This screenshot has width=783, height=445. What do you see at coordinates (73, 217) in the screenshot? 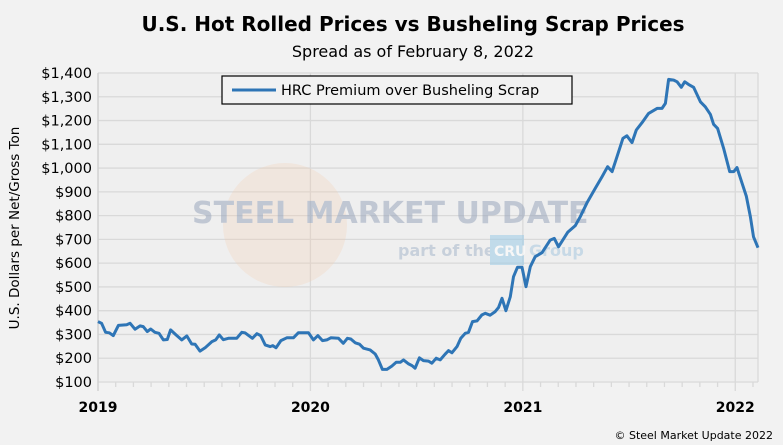
I see `y-tick-label: $800` at bounding box center [73, 217].